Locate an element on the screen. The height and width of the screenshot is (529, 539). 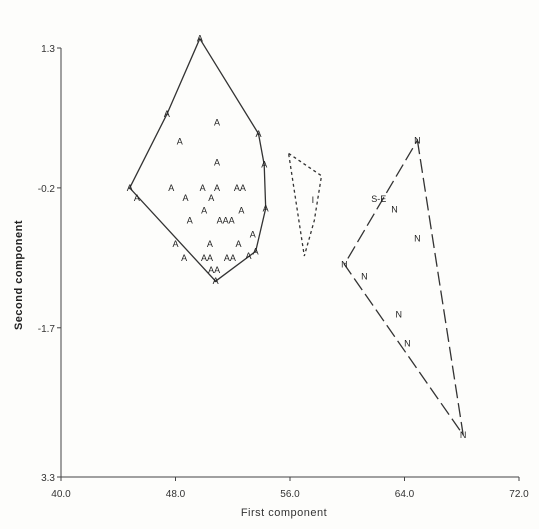
y-axis-title: Second component is located at coordinates (19, 275).